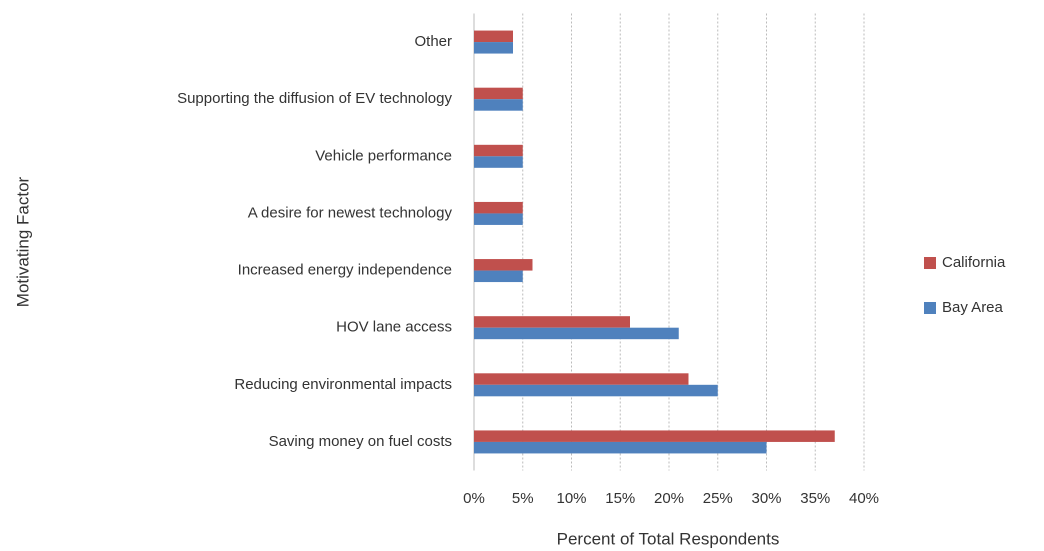 Image resolution: width=1044 pixels, height=551 pixels. I want to click on x-tick-label: 10%, so click(571, 498).